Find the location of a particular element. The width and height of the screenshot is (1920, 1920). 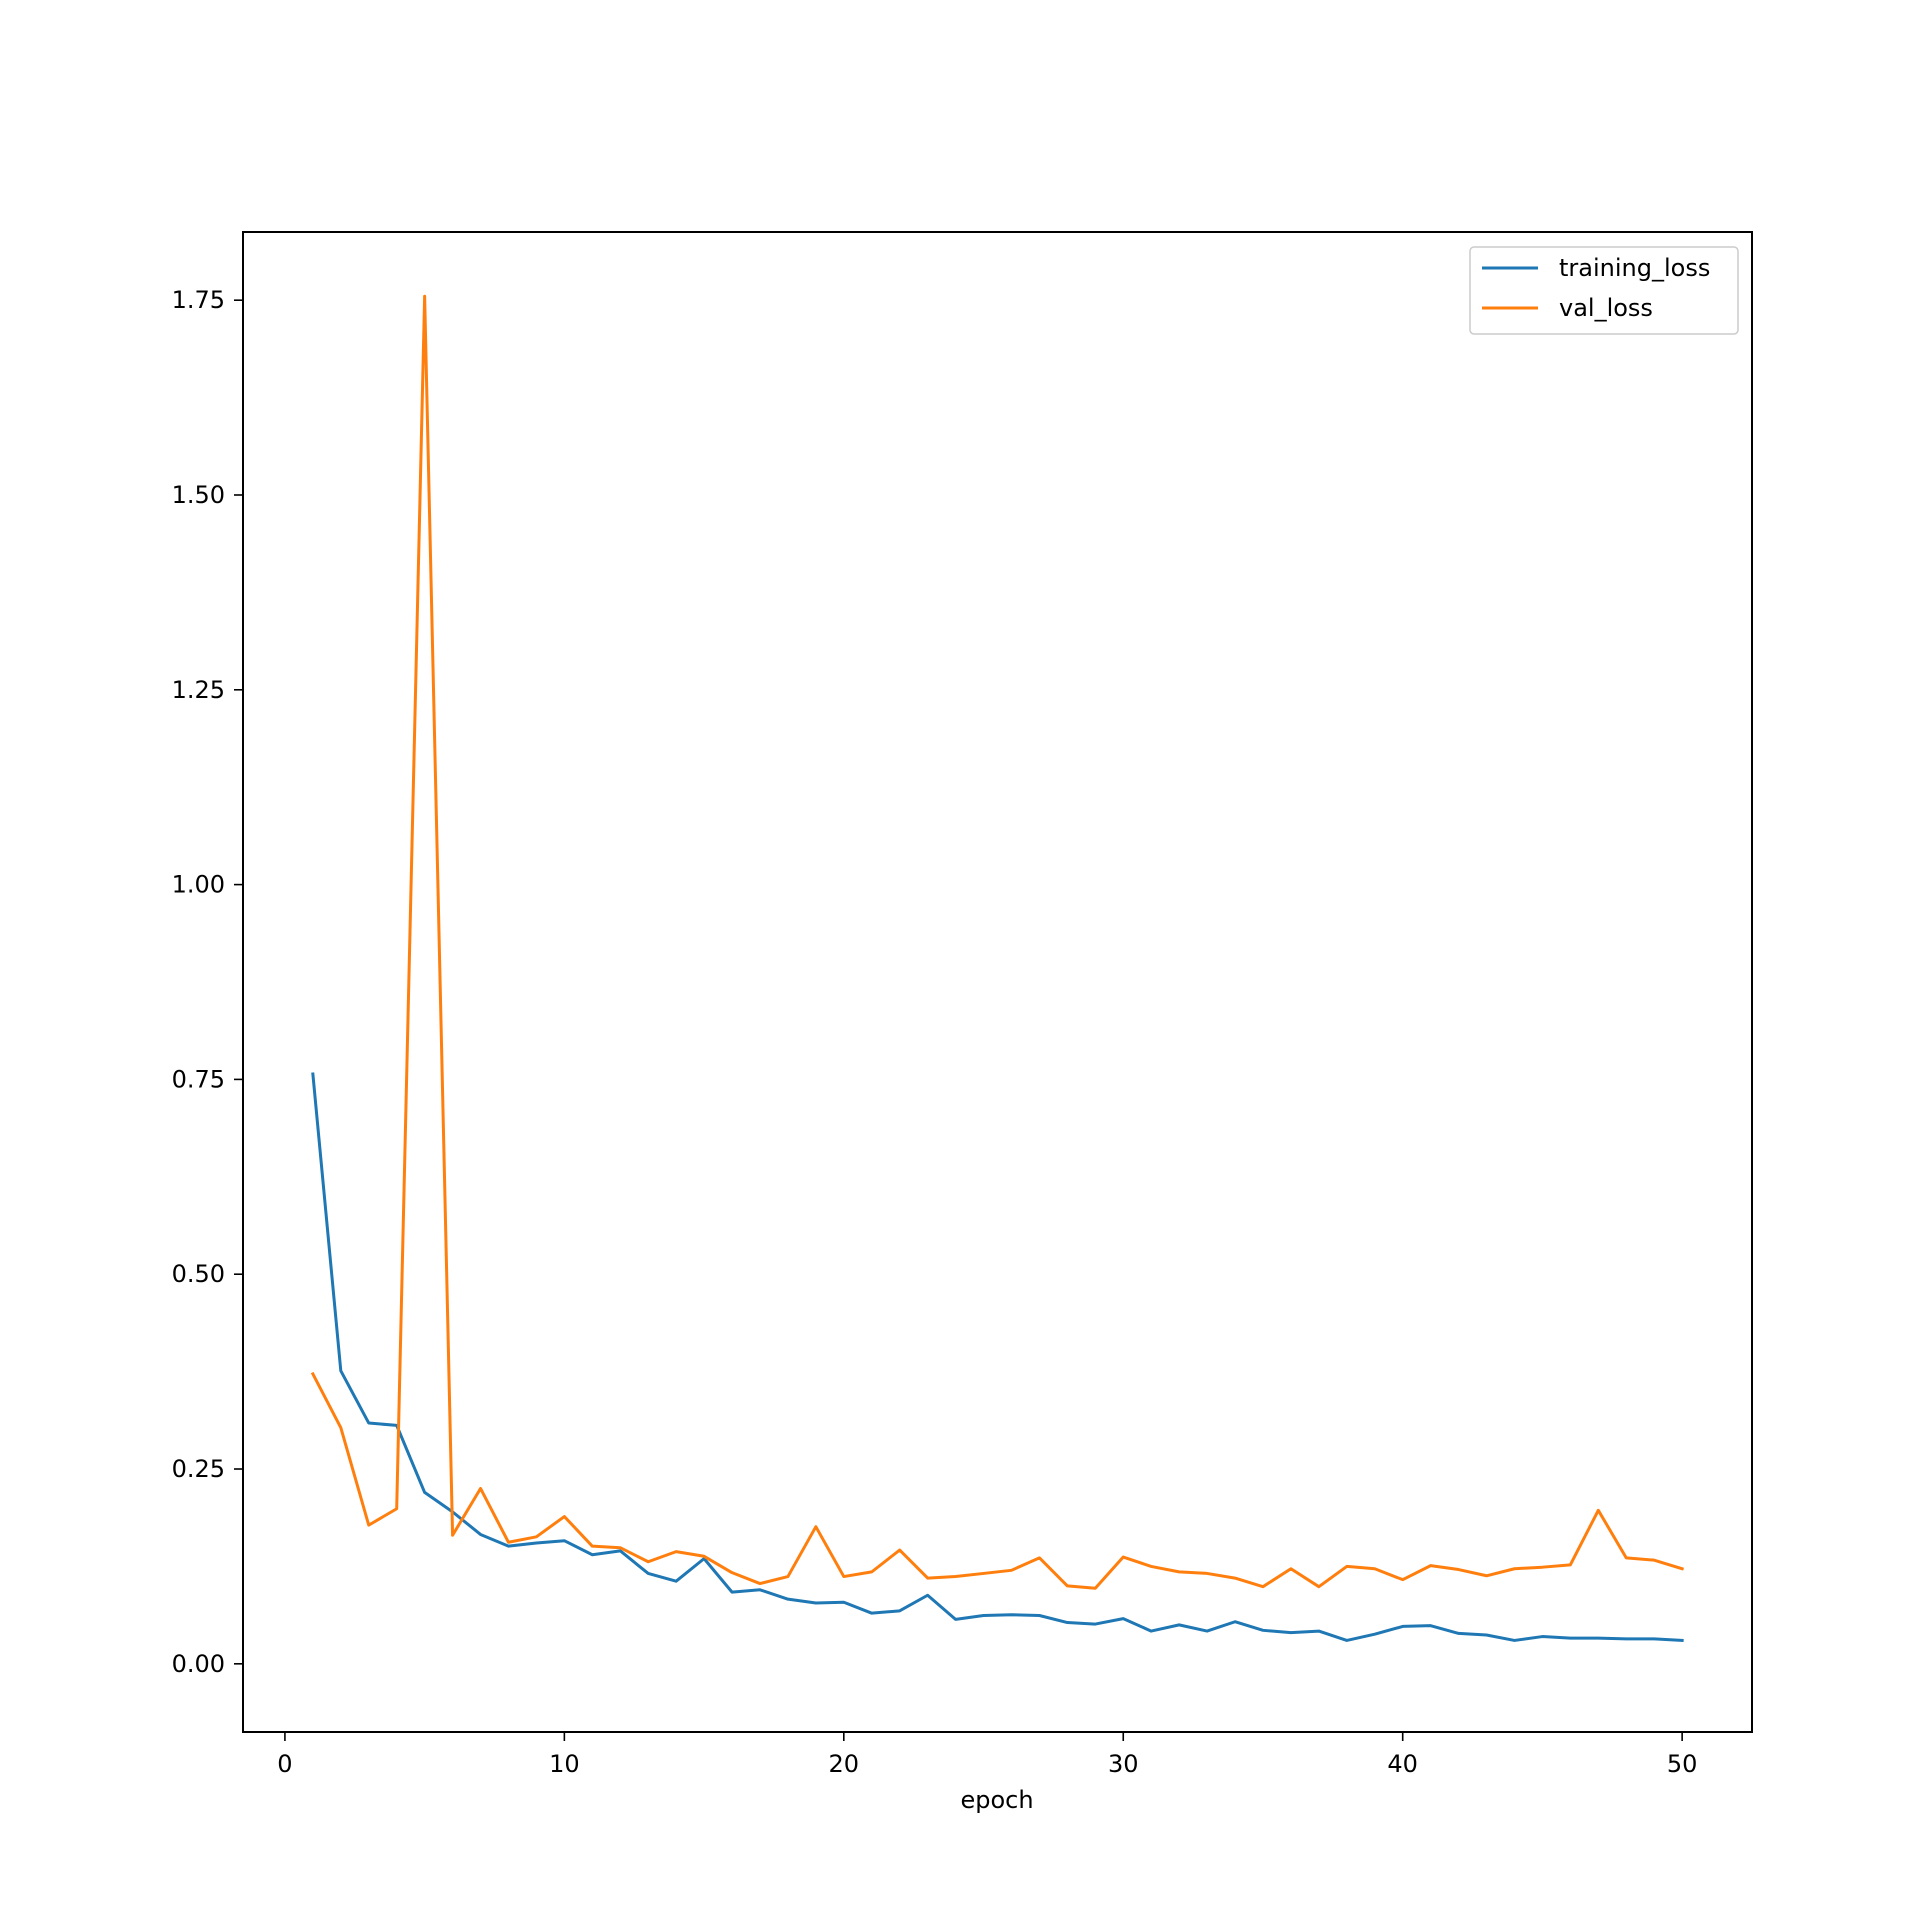

y-tick-label: 1.50 is located at coordinates (198, 495).